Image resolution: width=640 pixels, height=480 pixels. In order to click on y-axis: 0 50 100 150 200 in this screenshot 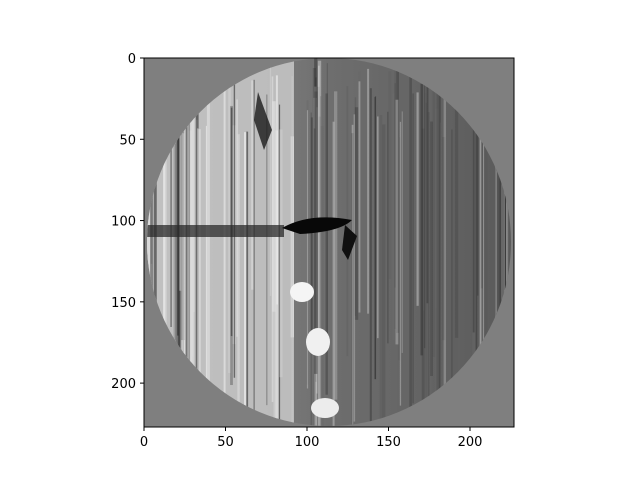, I will do `click(127, 222)`.